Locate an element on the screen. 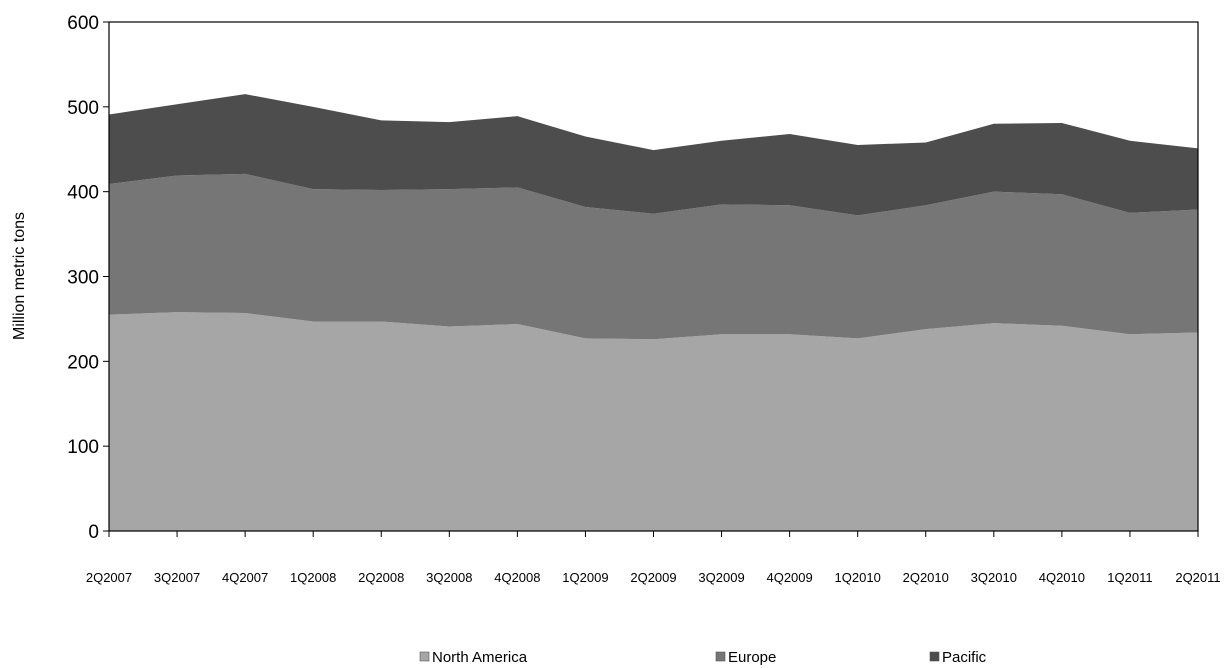  x-tick-label-3q2008: 3Q2008 is located at coordinates (449, 577).